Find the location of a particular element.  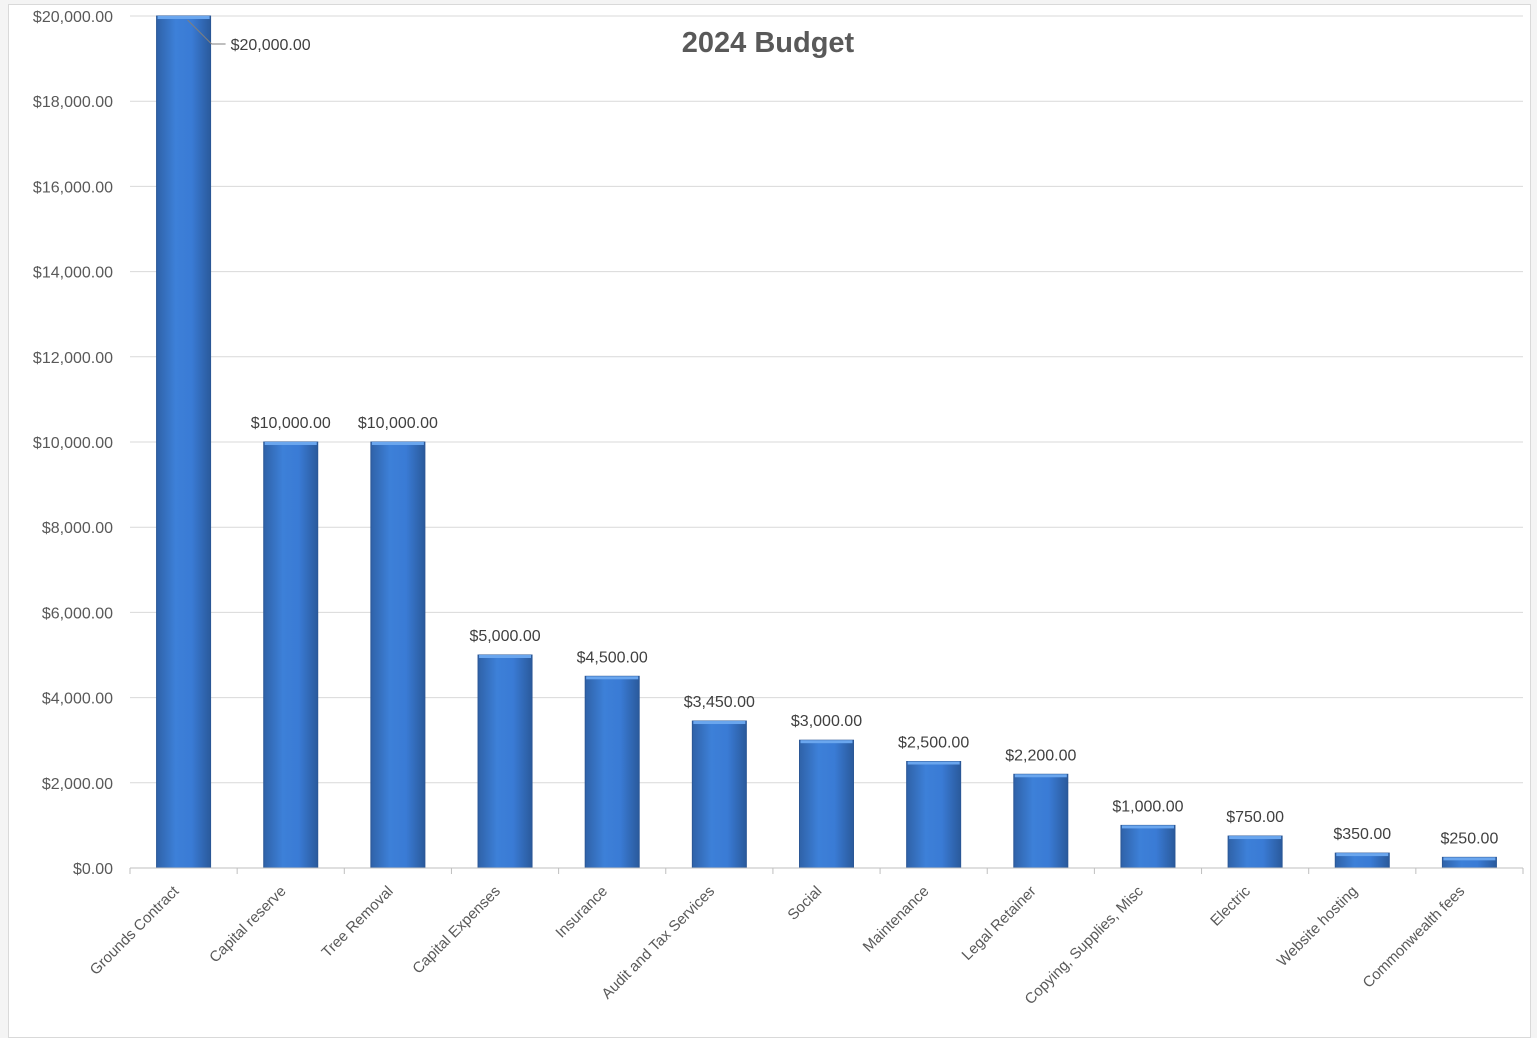

data-label: $20,000.00 is located at coordinates (271, 45).